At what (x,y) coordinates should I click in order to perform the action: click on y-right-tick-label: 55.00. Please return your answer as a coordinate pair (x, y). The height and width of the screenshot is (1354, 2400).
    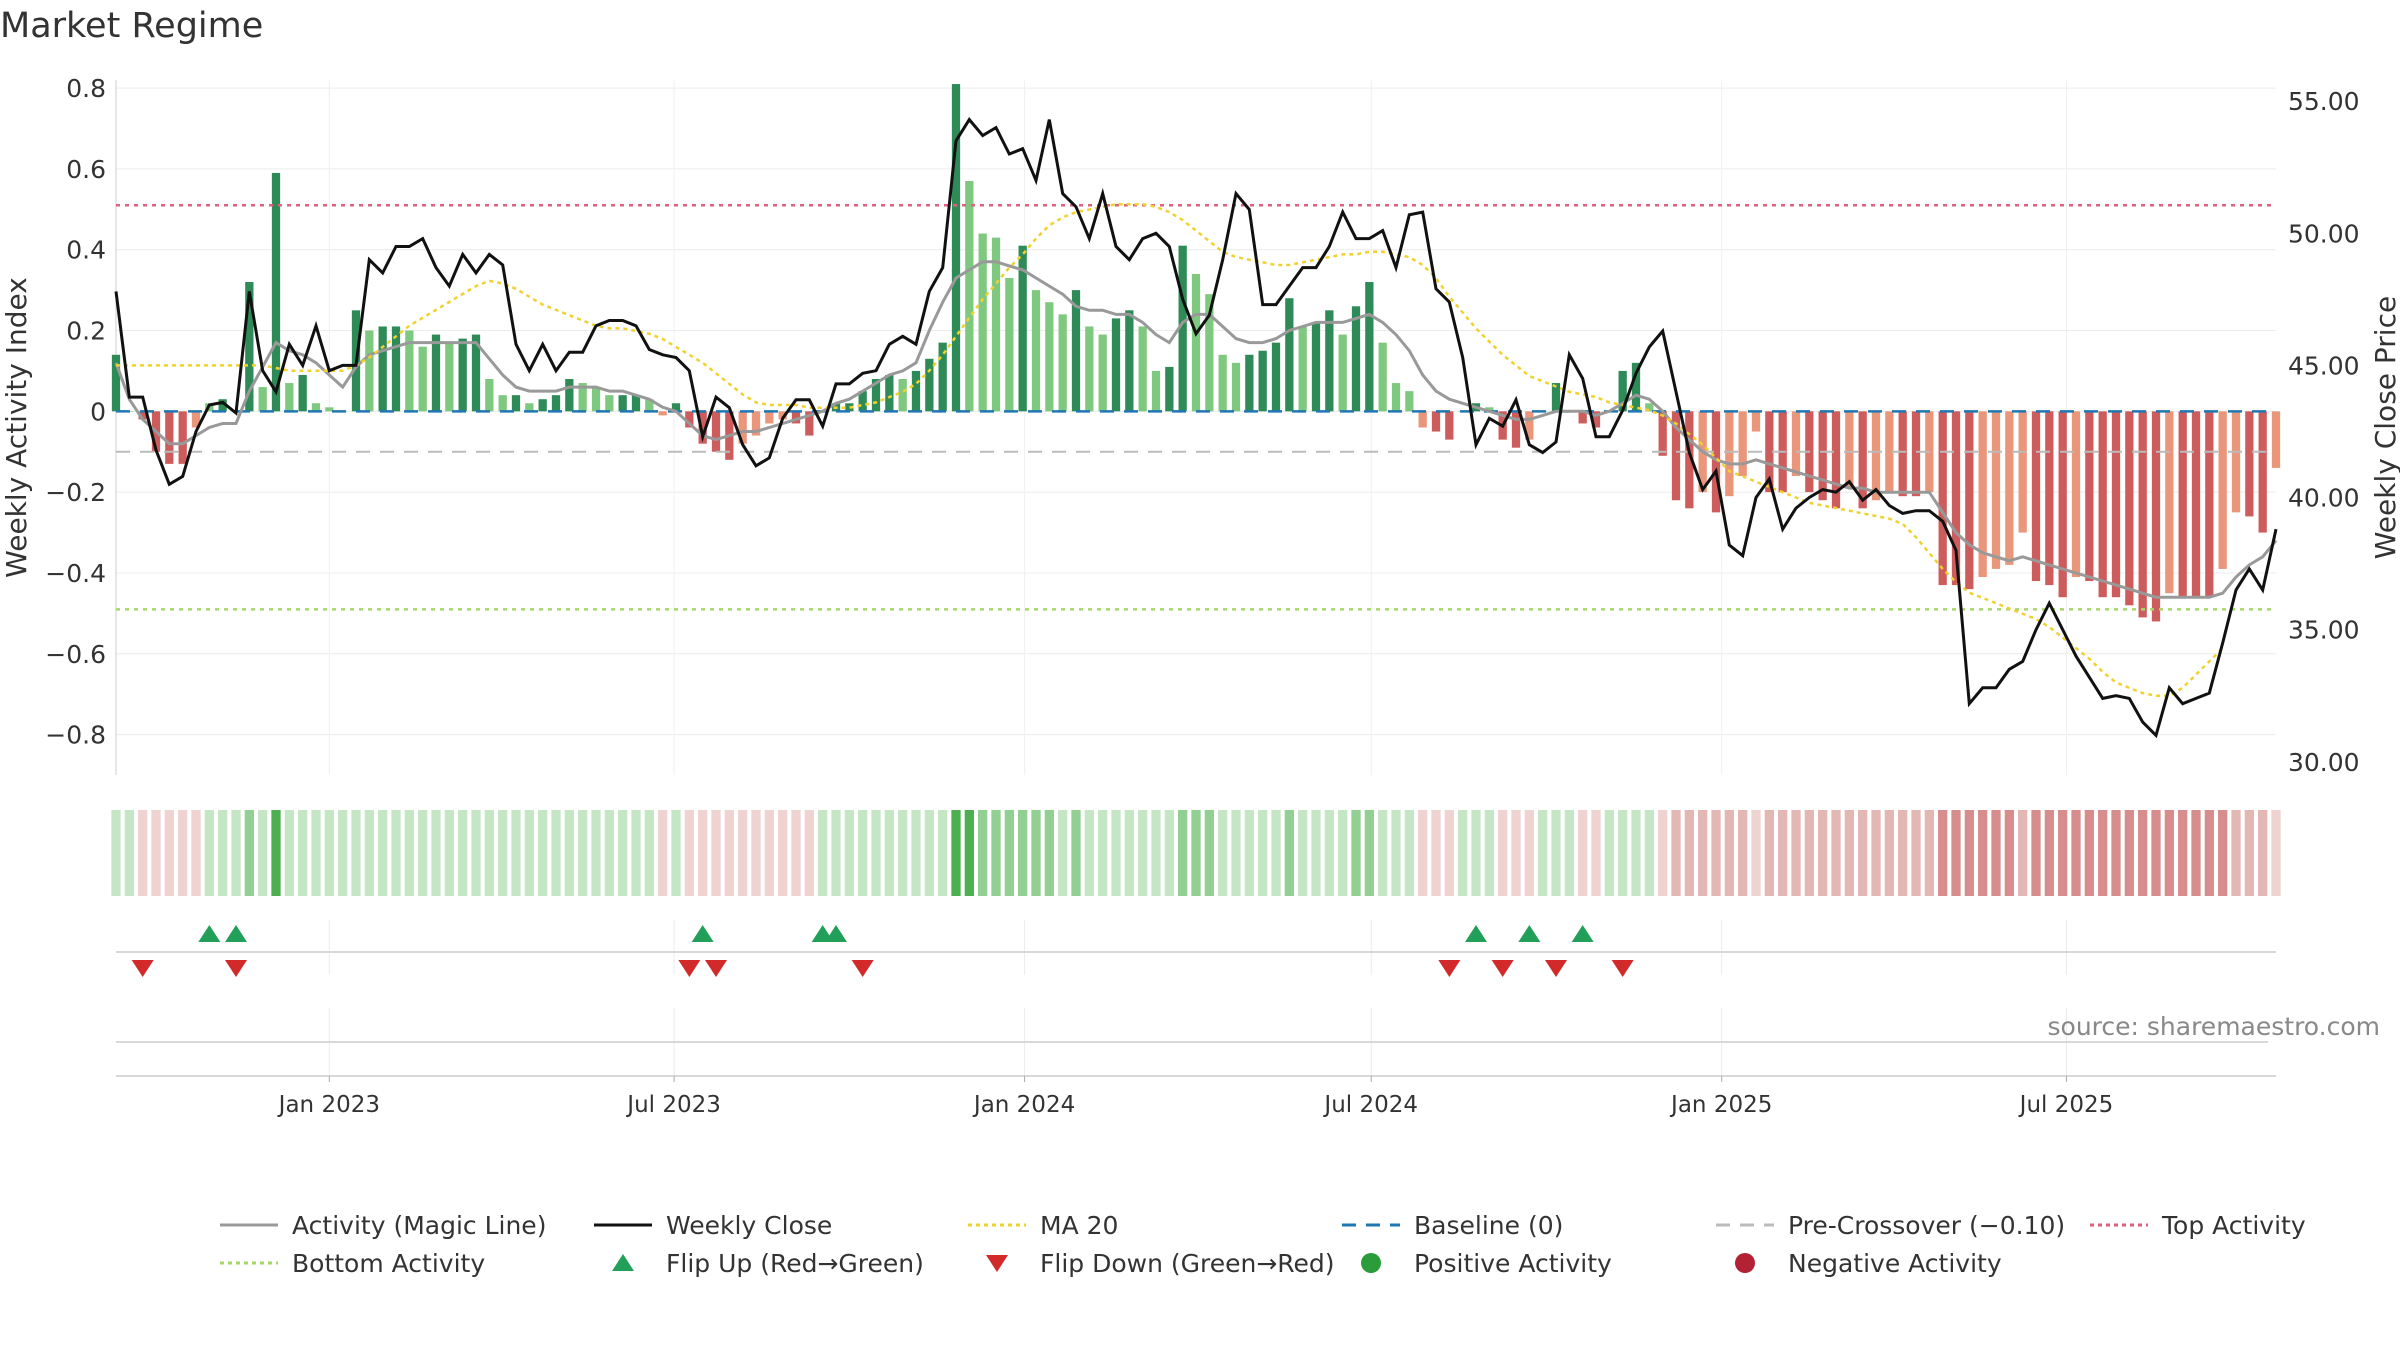
    Looking at the image, I should click on (2324, 101).